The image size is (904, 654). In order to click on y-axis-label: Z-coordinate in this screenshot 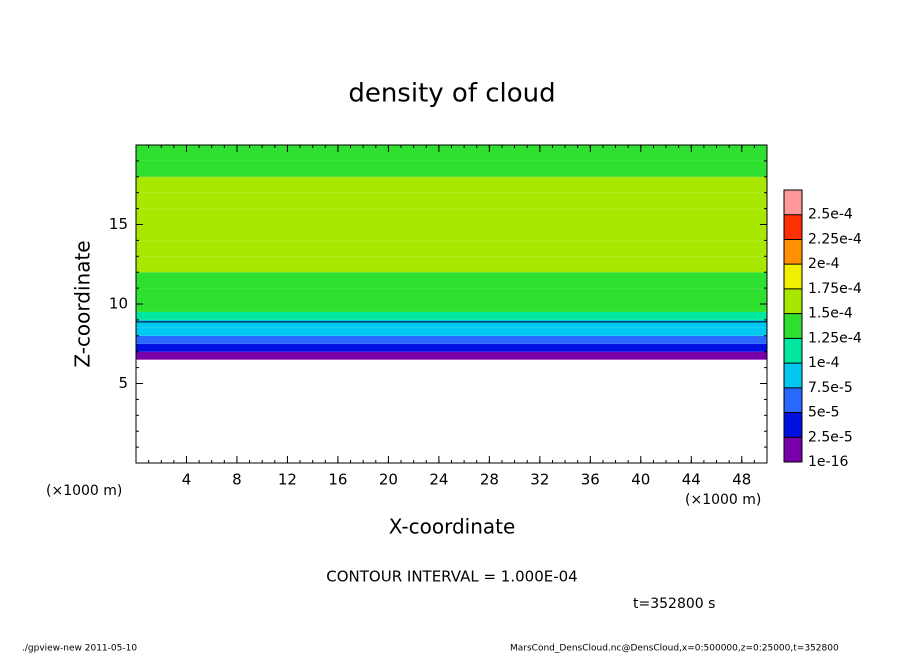, I will do `click(83, 303)`.